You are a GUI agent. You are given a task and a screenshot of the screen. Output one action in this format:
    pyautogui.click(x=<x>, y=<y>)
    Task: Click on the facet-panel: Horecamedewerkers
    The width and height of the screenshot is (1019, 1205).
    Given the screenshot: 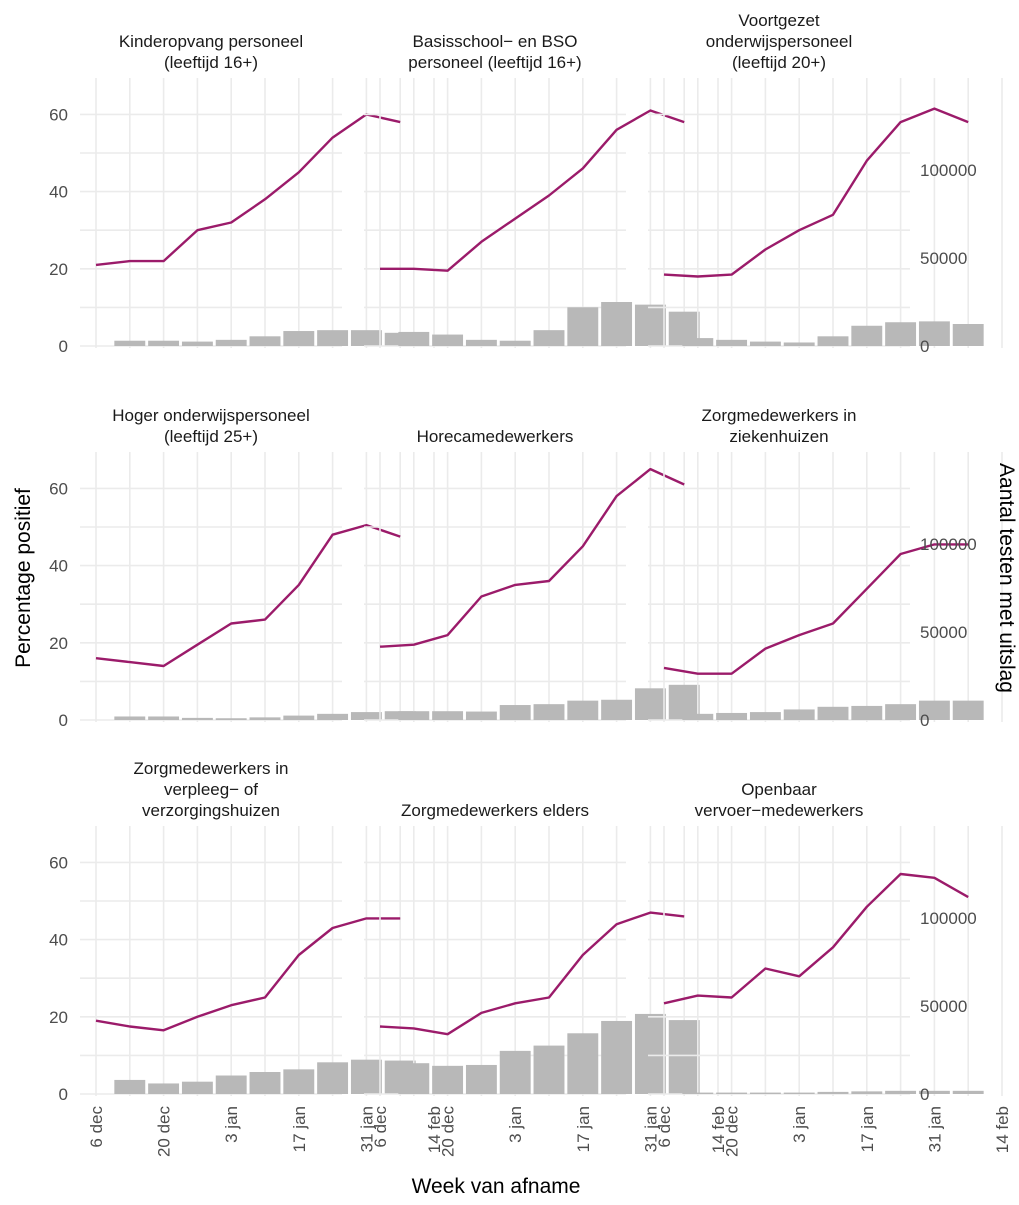 What is the action you would take?
    pyautogui.click(x=541, y=574)
    